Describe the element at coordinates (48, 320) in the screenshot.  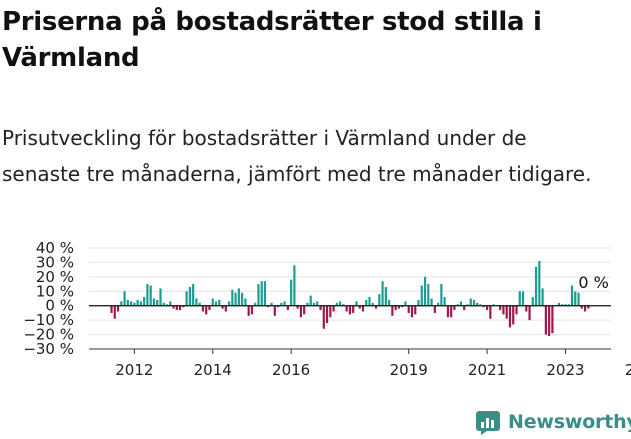
I see `y-tick-label: −10 %` at that location.